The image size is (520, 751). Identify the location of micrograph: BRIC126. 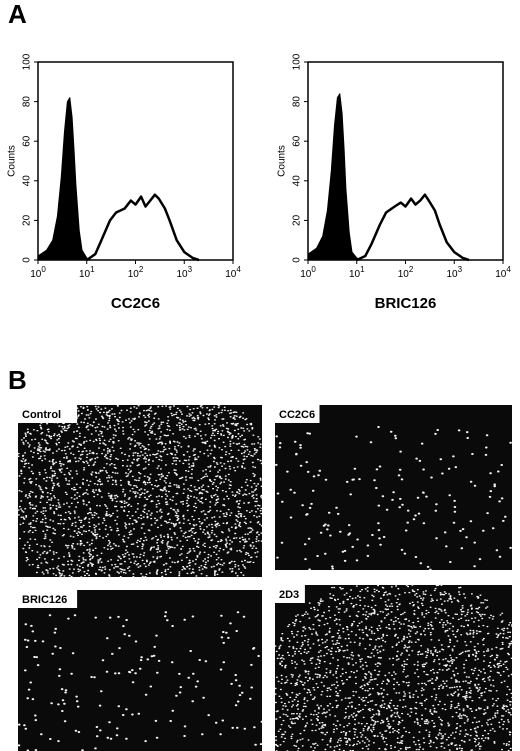
(140, 670).